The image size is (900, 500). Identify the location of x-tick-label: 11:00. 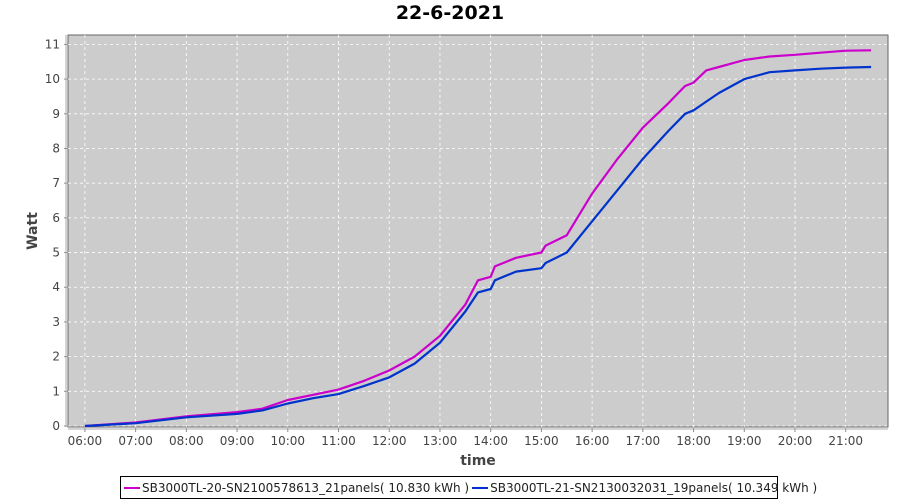
(338, 441).